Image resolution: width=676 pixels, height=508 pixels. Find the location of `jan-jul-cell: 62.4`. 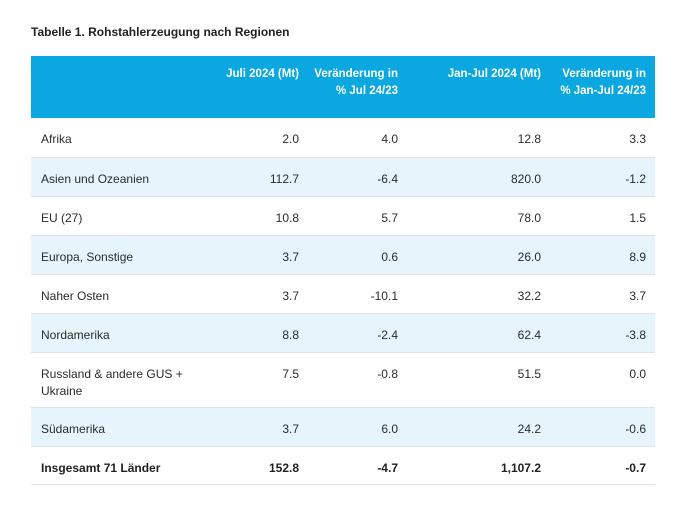

jan-jul-cell: 62.4 is located at coordinates (478, 333).